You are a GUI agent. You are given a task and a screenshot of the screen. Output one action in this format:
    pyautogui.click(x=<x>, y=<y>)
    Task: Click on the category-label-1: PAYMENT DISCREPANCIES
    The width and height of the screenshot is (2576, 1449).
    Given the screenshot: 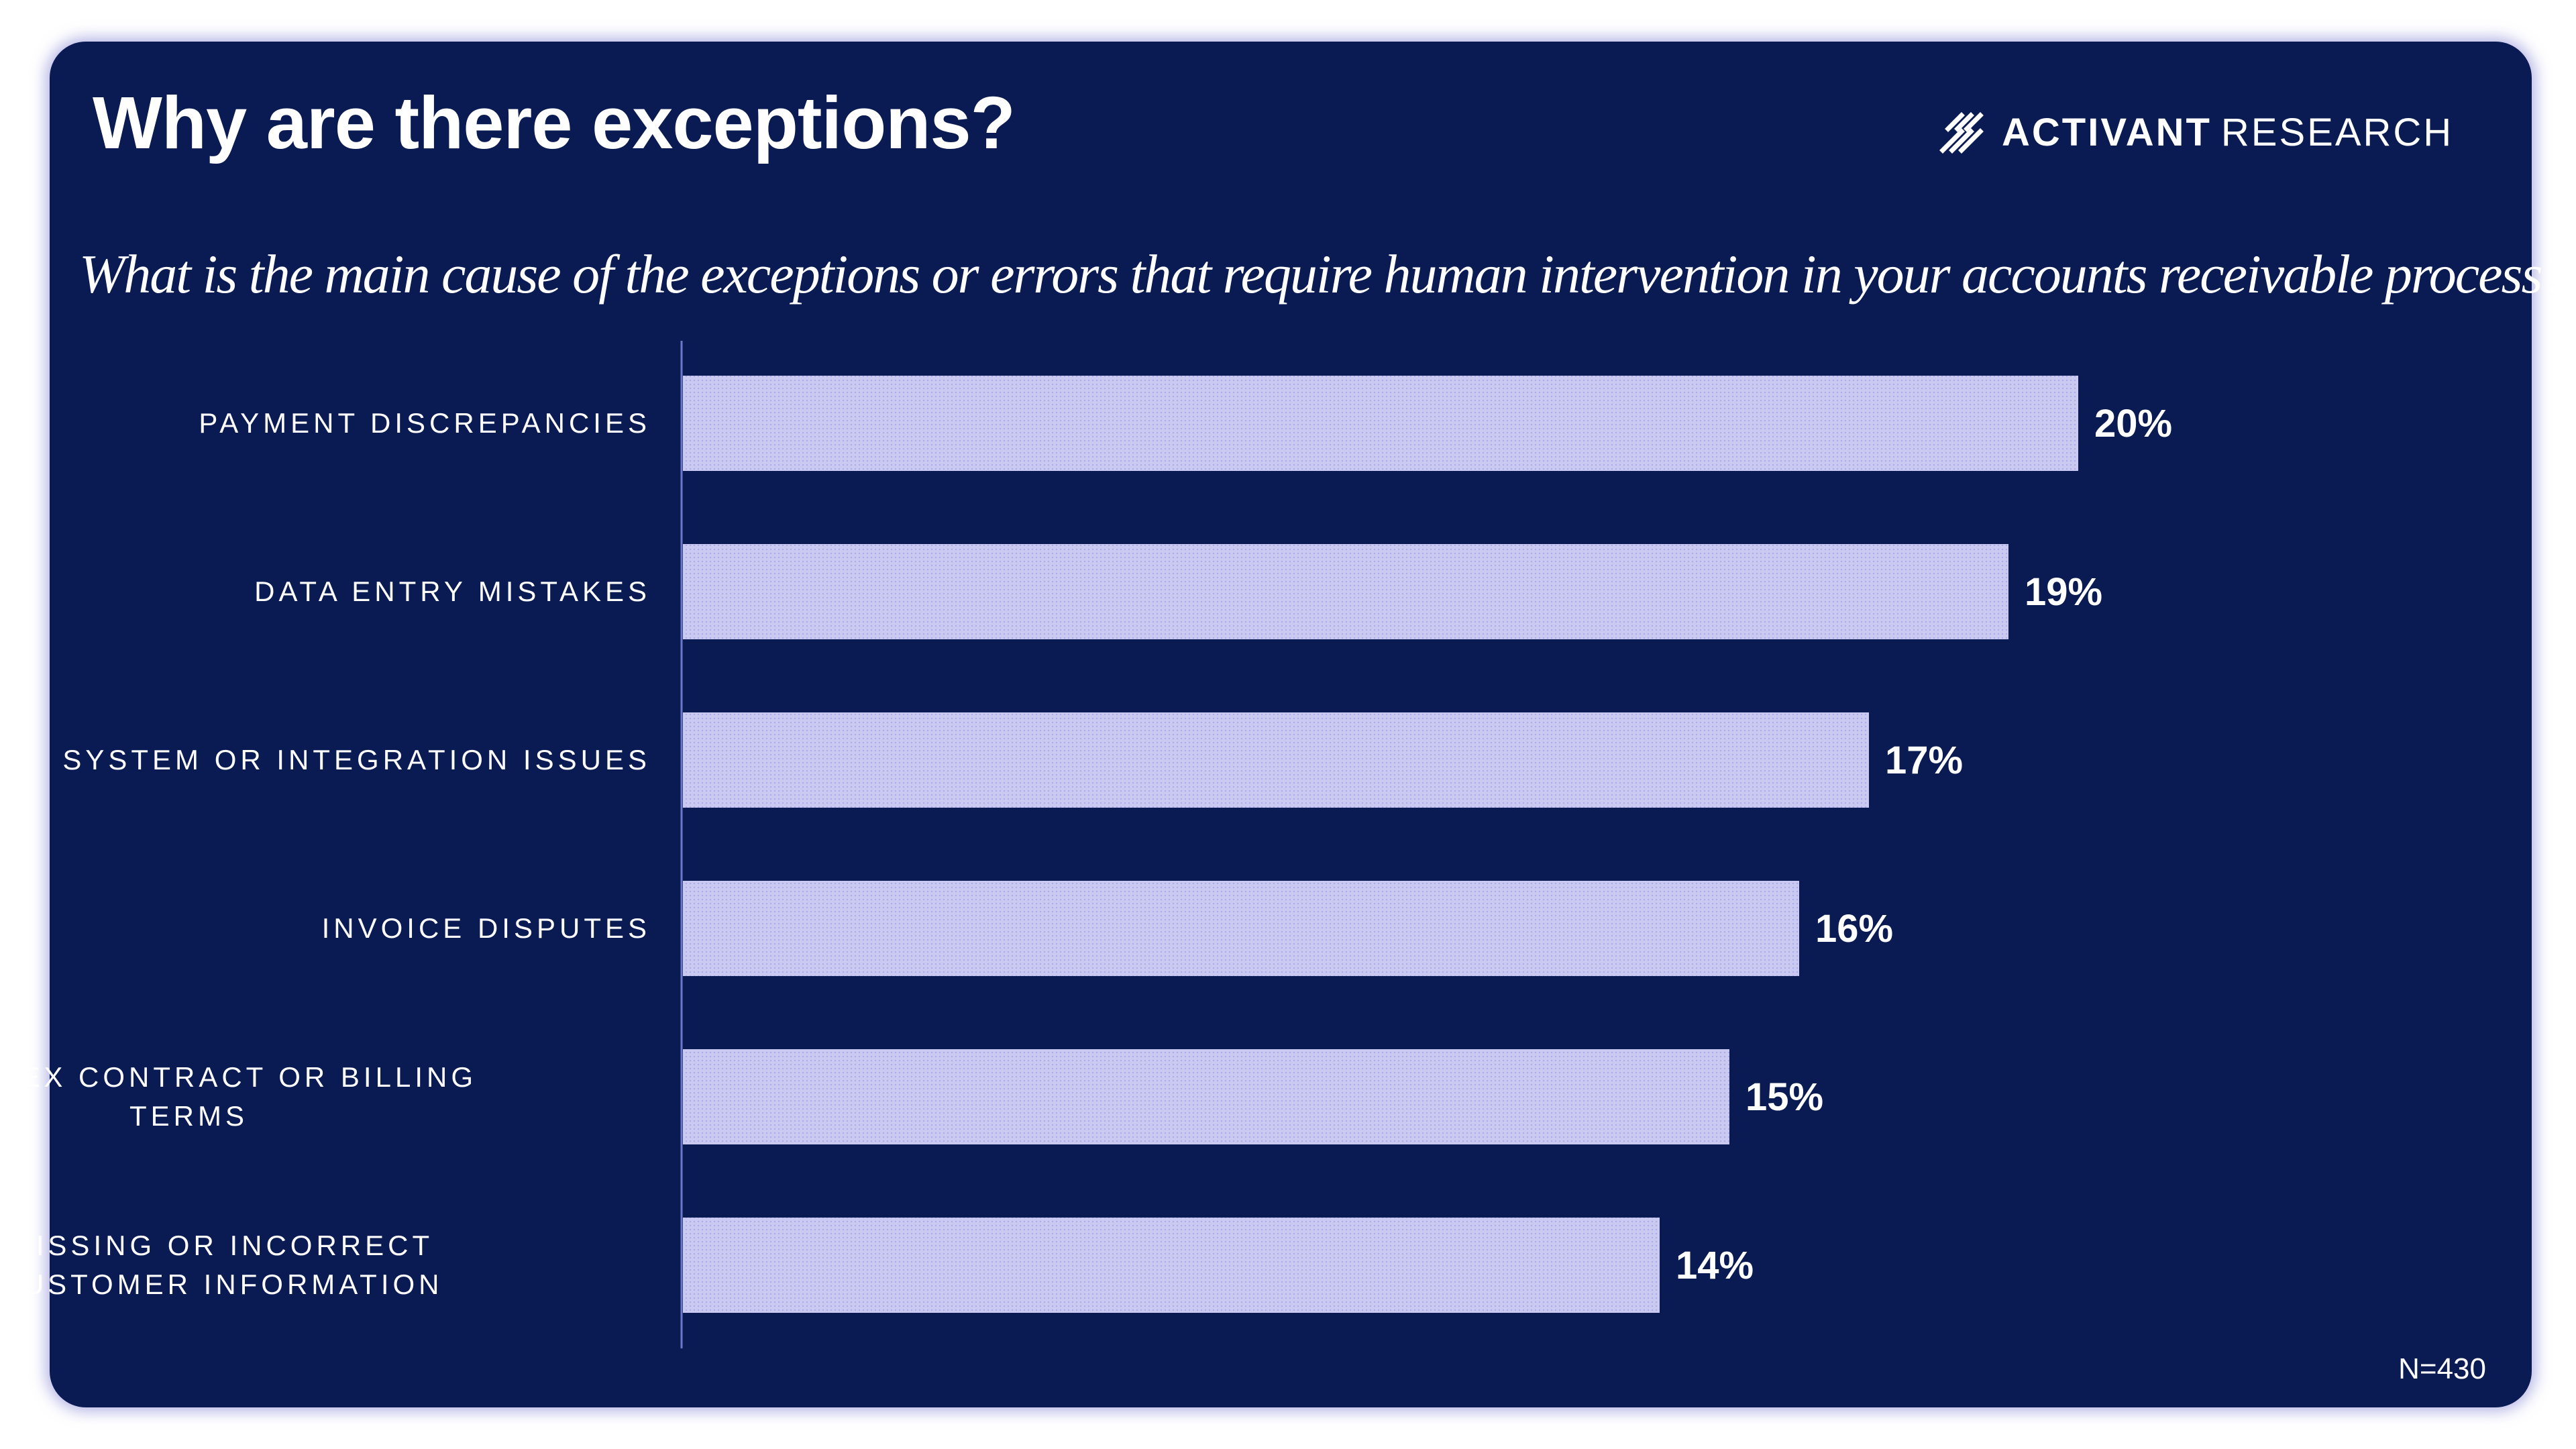 What is the action you would take?
    pyautogui.click(x=425, y=423)
    